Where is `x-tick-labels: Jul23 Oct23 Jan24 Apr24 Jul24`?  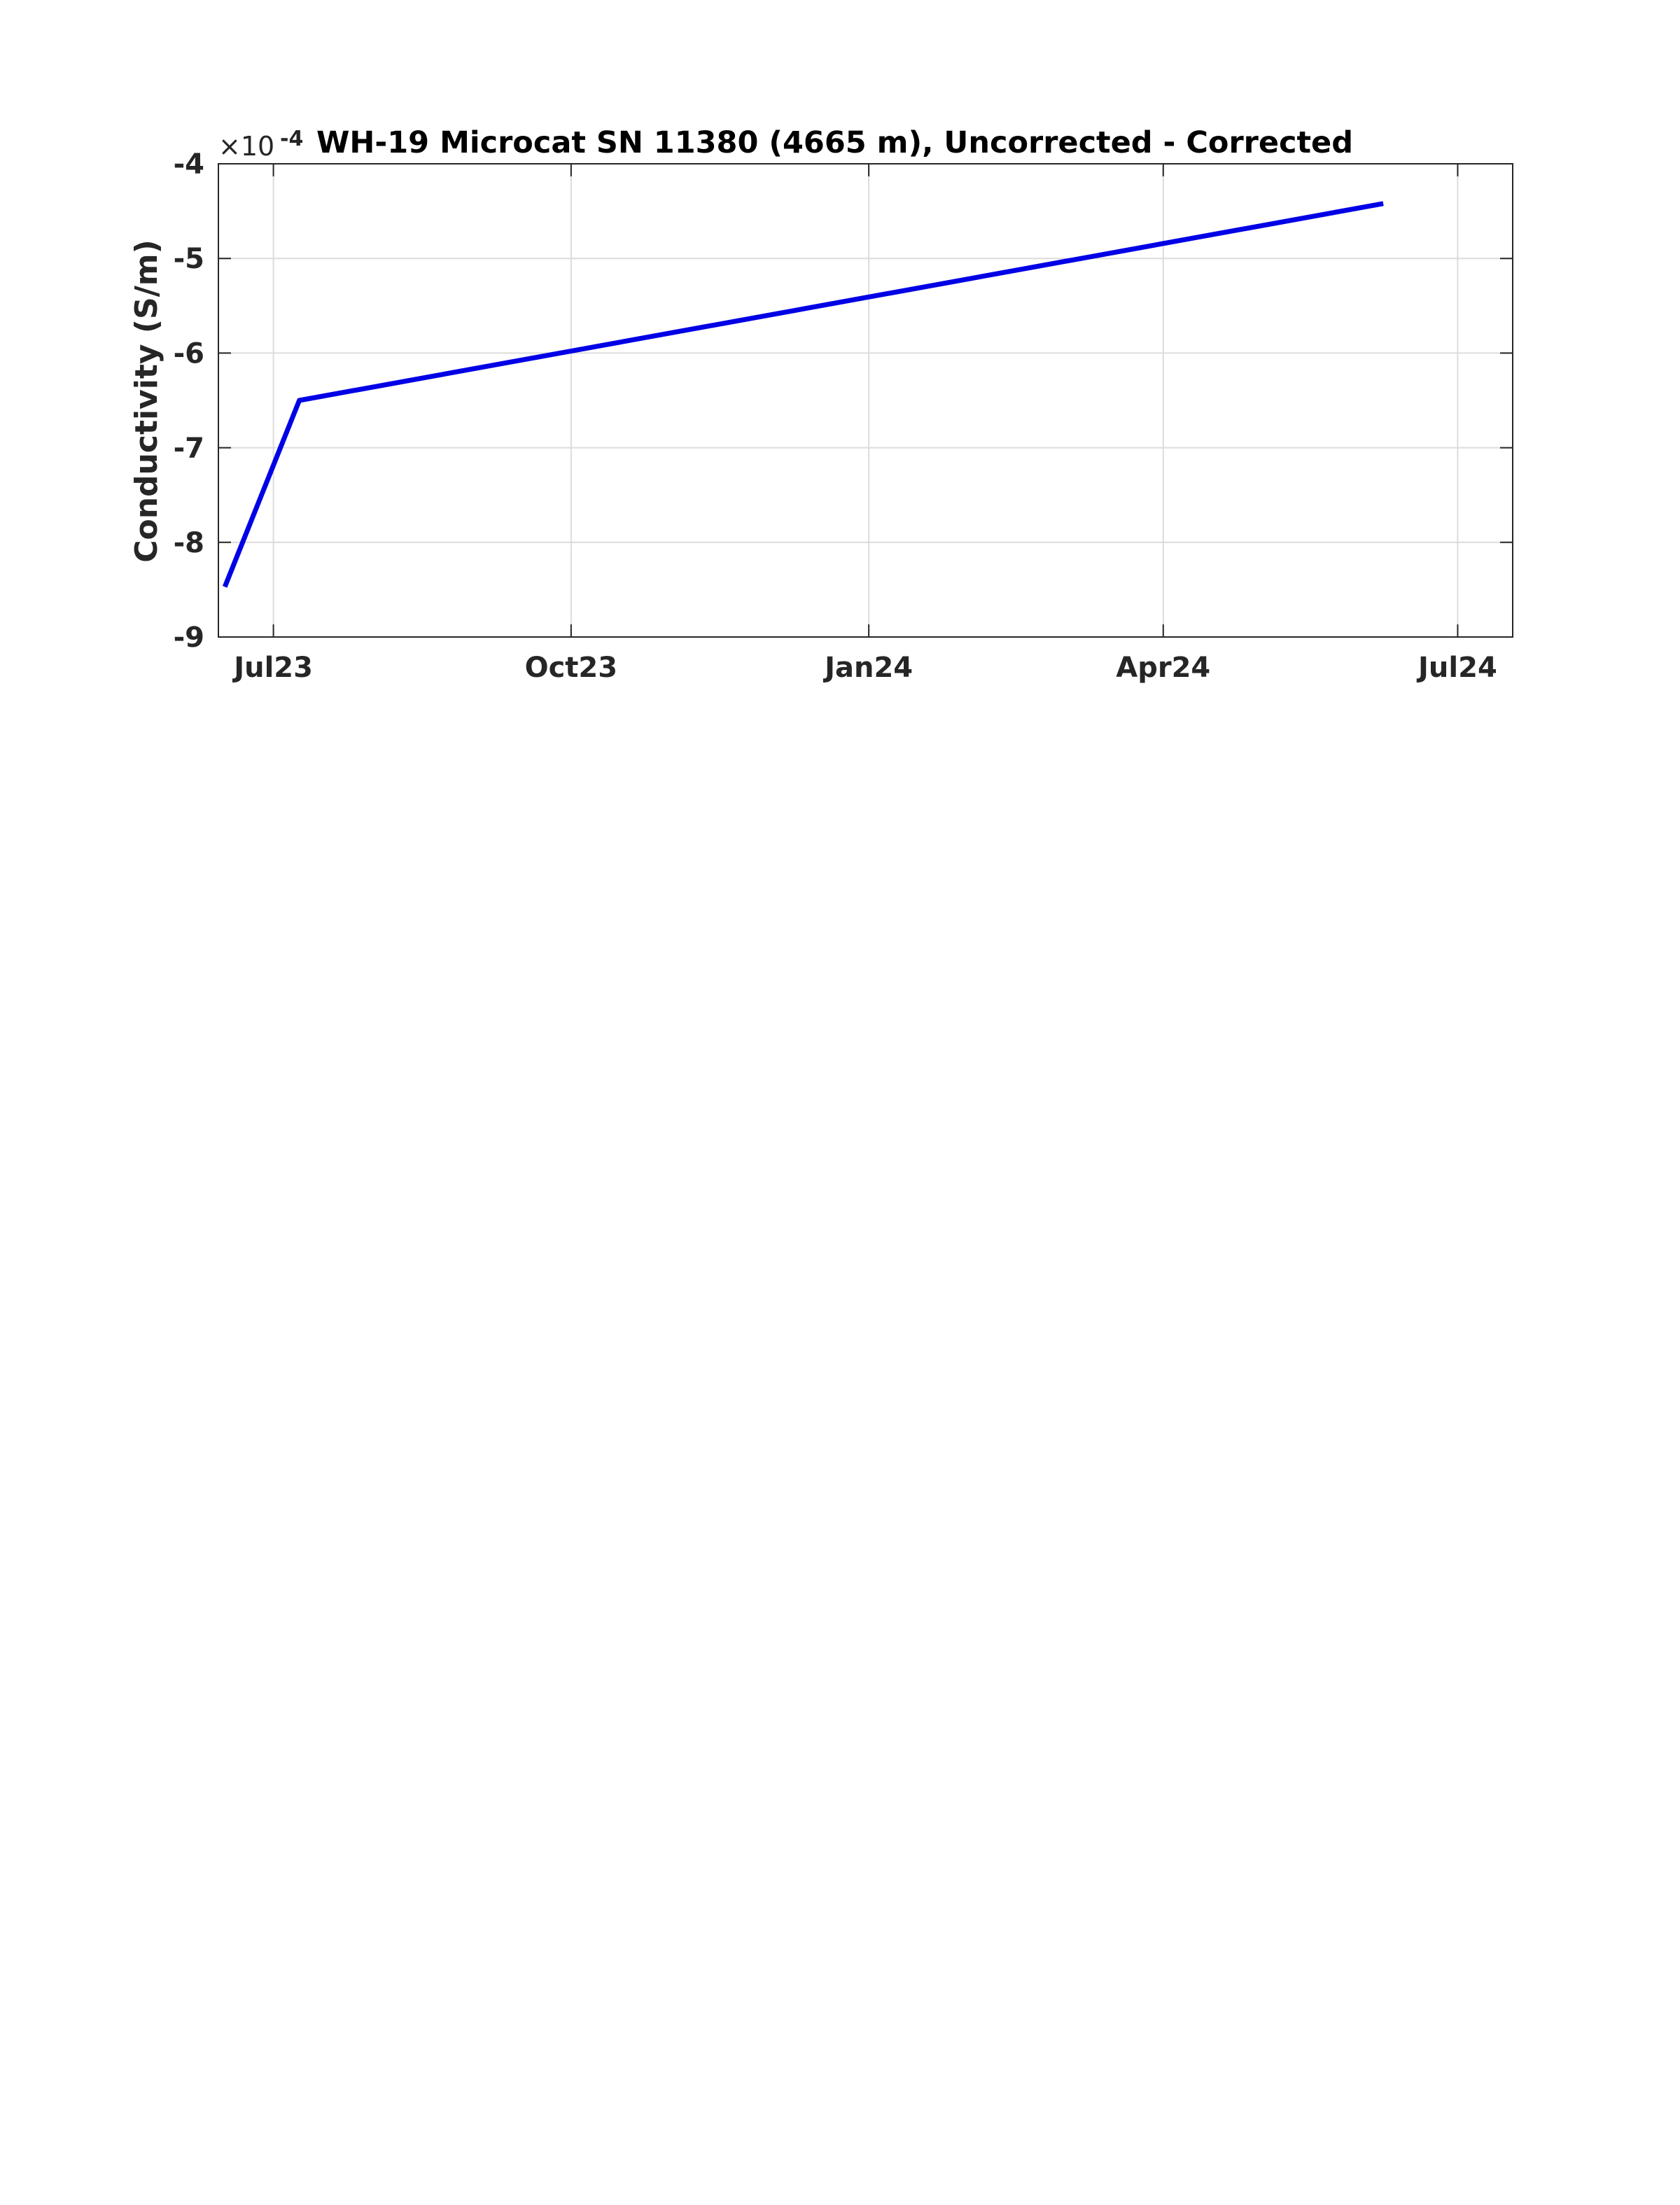
x-tick-labels: Jul23 Oct23 Jan24 Apr24 Jul24 is located at coordinates (864, 668).